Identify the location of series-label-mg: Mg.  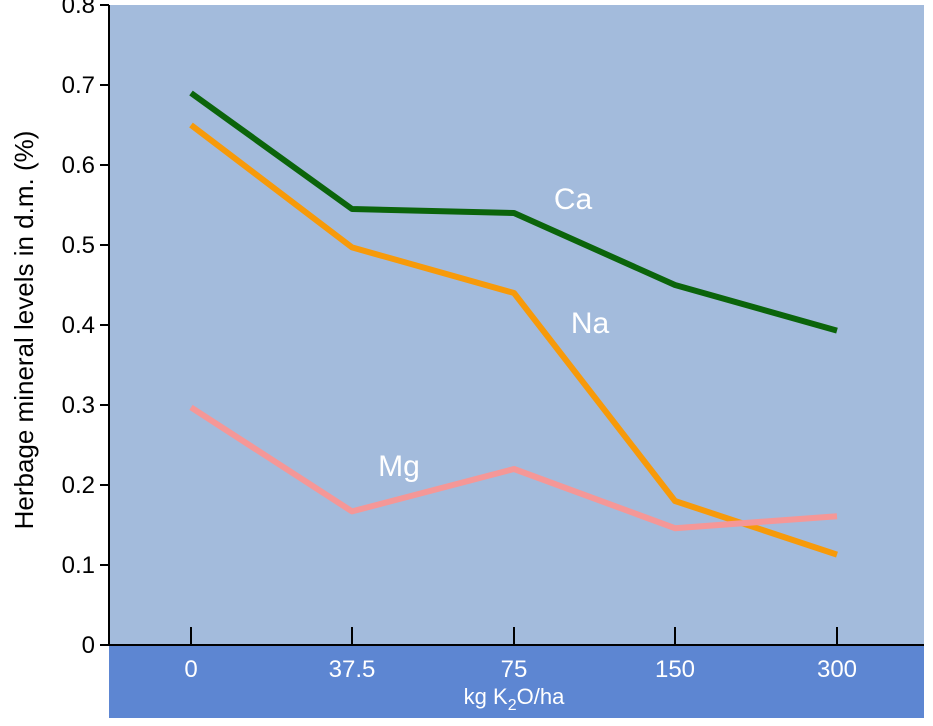
(399, 466).